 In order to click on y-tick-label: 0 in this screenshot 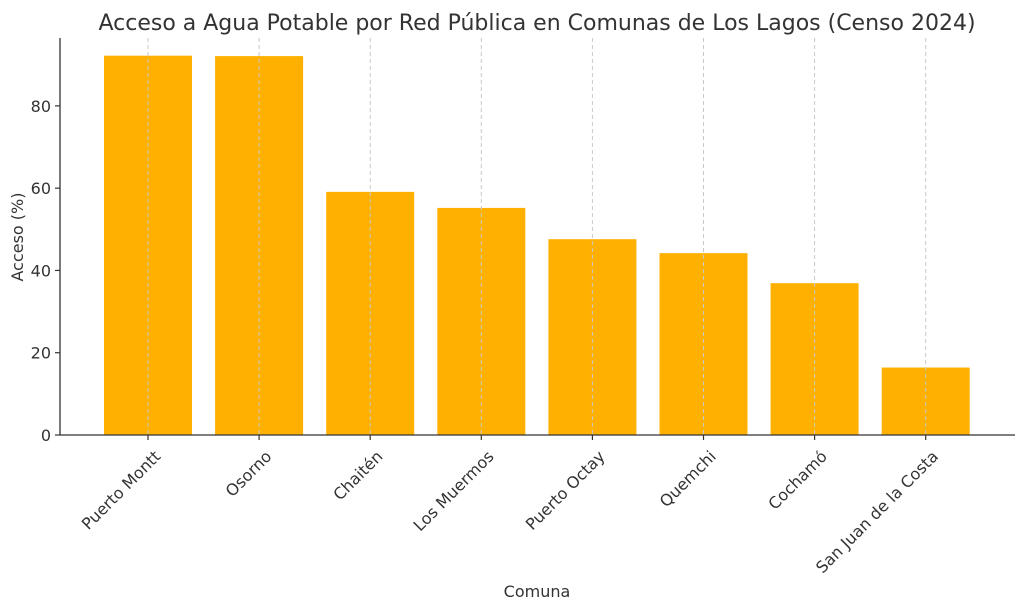, I will do `click(46, 435)`.